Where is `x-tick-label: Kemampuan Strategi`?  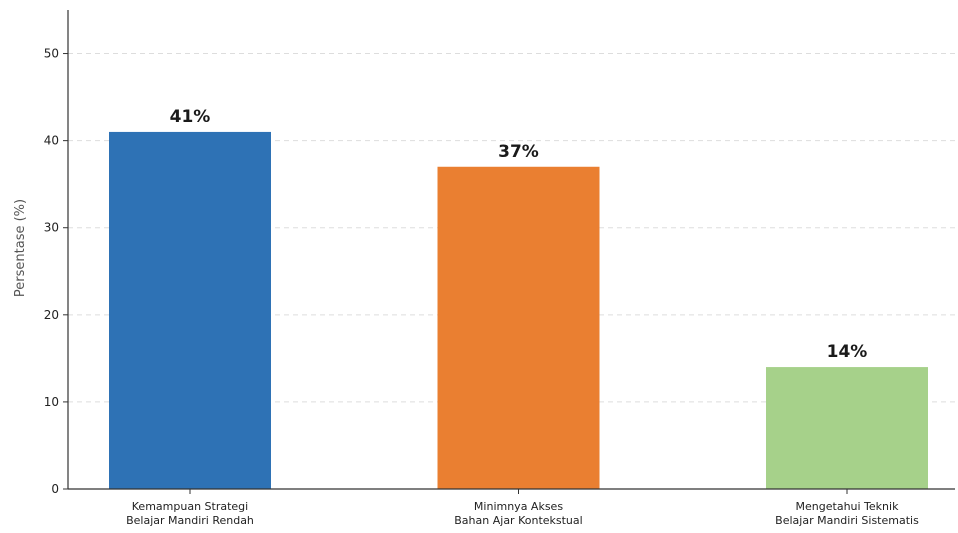 x-tick-label: Kemampuan Strategi is located at coordinates (190, 506).